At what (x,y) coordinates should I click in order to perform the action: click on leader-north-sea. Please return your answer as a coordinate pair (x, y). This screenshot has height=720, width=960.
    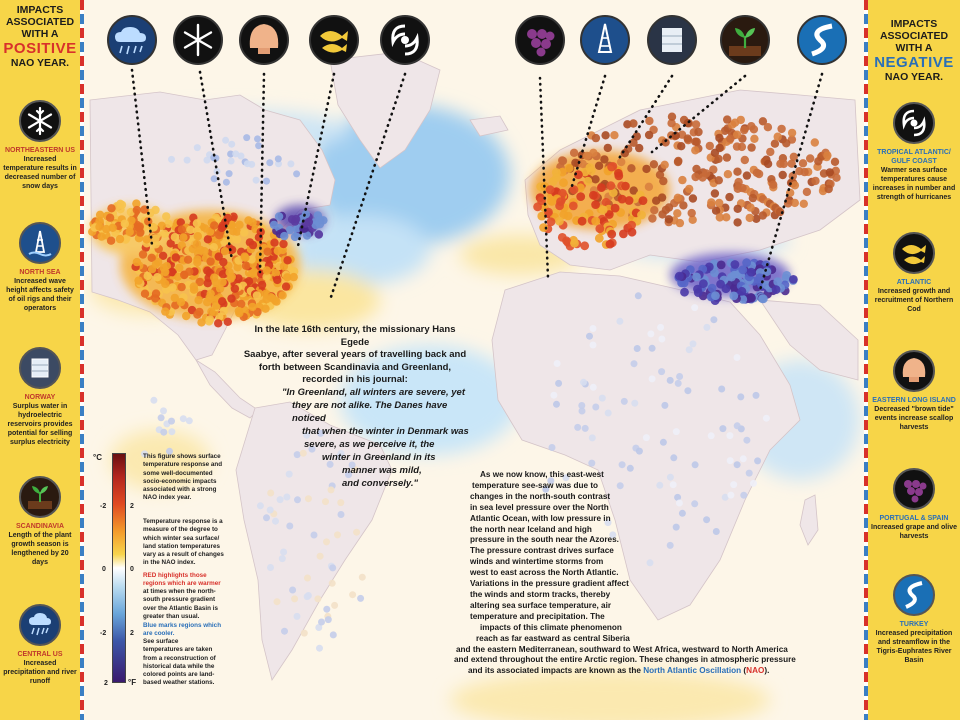
    Looking at the image, I should click on (588, 131).